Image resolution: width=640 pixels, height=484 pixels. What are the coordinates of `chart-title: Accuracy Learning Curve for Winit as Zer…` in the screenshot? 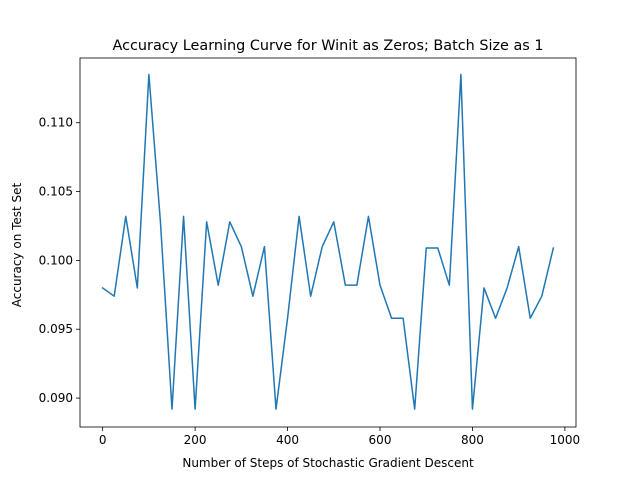 It's located at (328, 46).